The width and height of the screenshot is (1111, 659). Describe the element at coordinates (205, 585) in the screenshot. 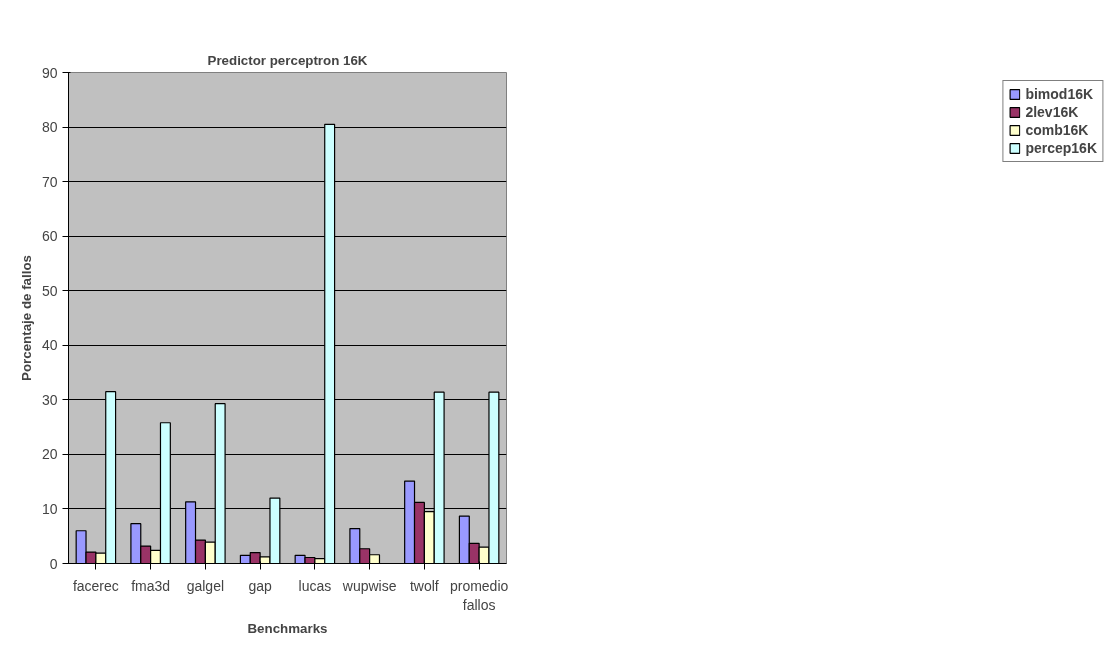

I see `x-tick-label: galgel` at that location.